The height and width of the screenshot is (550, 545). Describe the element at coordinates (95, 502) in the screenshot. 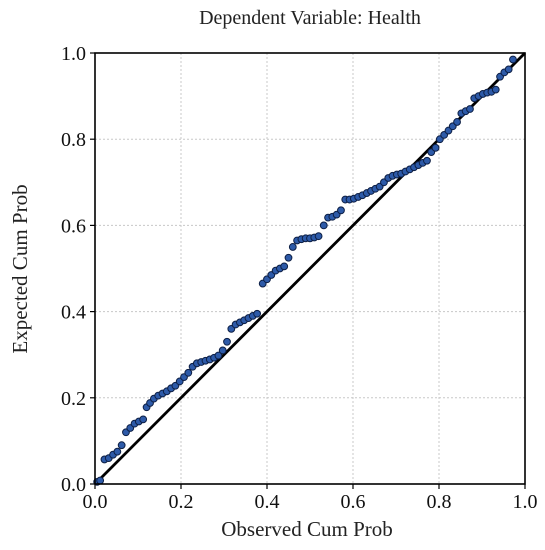

I see `x-tick-label: 0.0` at that location.